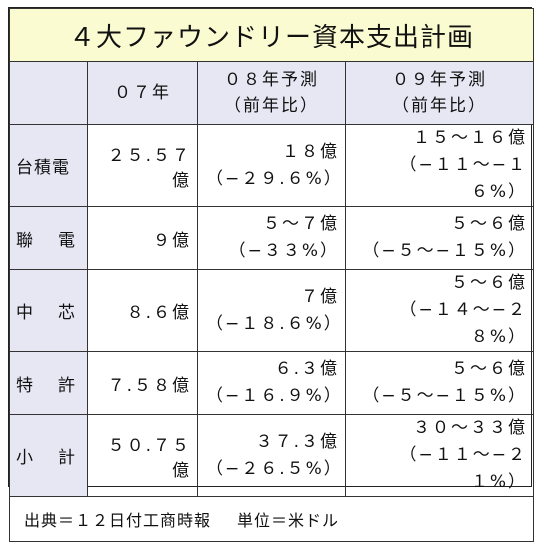 The width and height of the screenshot is (544, 542). What do you see at coordinates (48, 383) in the screenshot?
I see `company-name: 特許` at bounding box center [48, 383].